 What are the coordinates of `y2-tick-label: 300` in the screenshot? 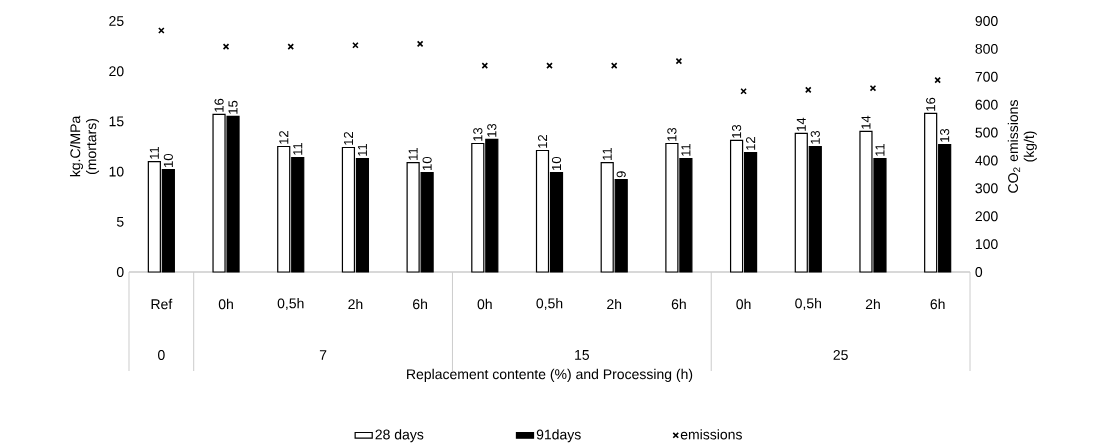 It's located at (986, 188).